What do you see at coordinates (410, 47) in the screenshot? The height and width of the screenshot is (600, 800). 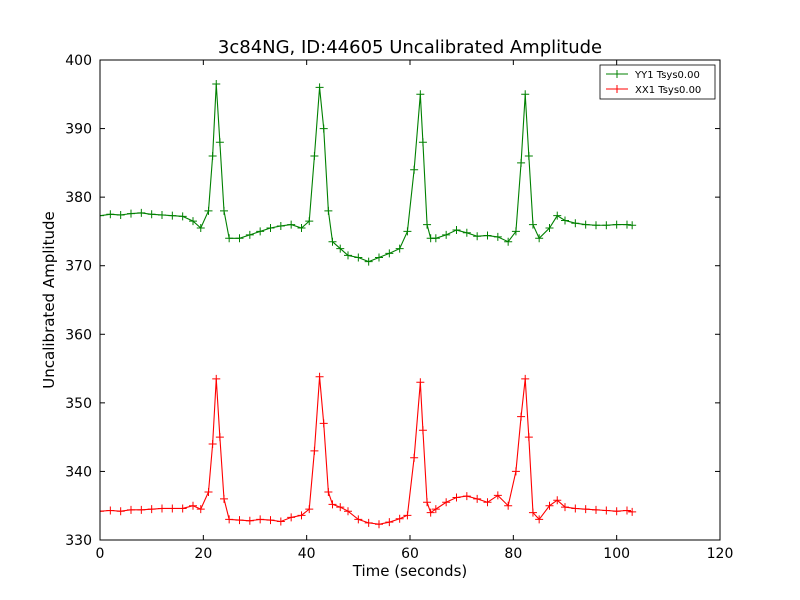 I see `chart-title: 3c84NG, ID:44605 Uncalibrated Amplitude` at bounding box center [410, 47].